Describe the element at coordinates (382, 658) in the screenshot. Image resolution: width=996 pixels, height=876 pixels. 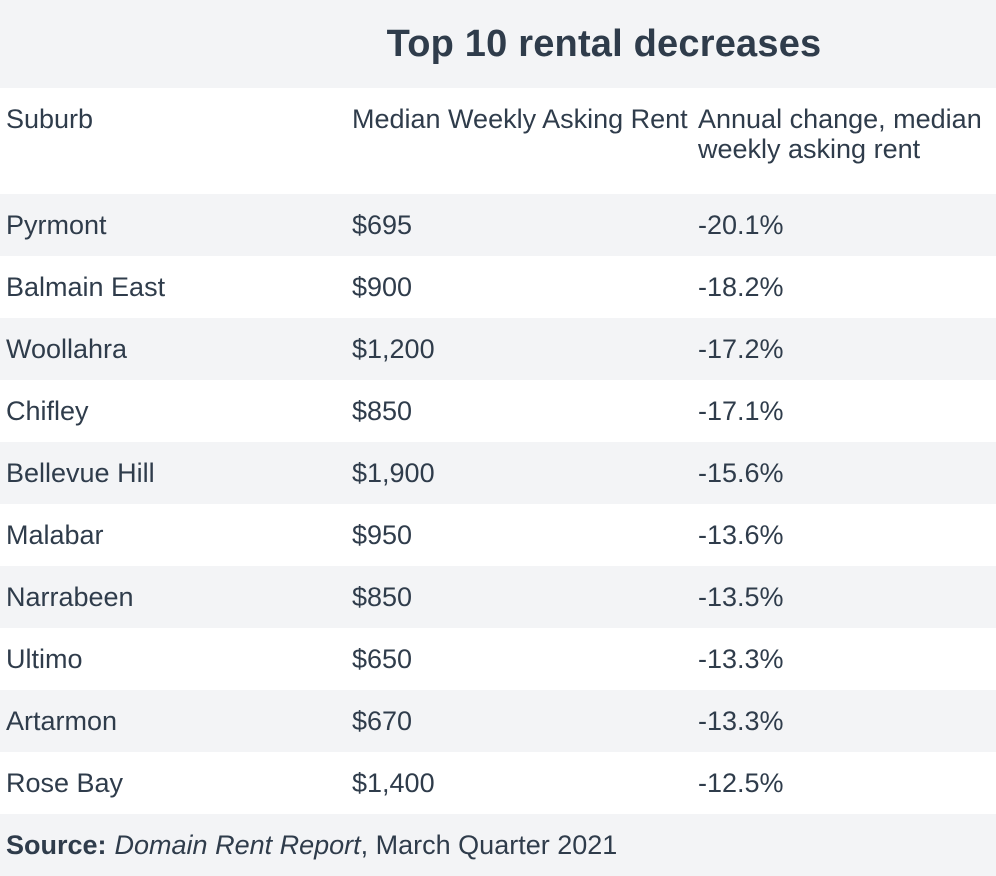
I see `cell-median-rent: $650` at that location.